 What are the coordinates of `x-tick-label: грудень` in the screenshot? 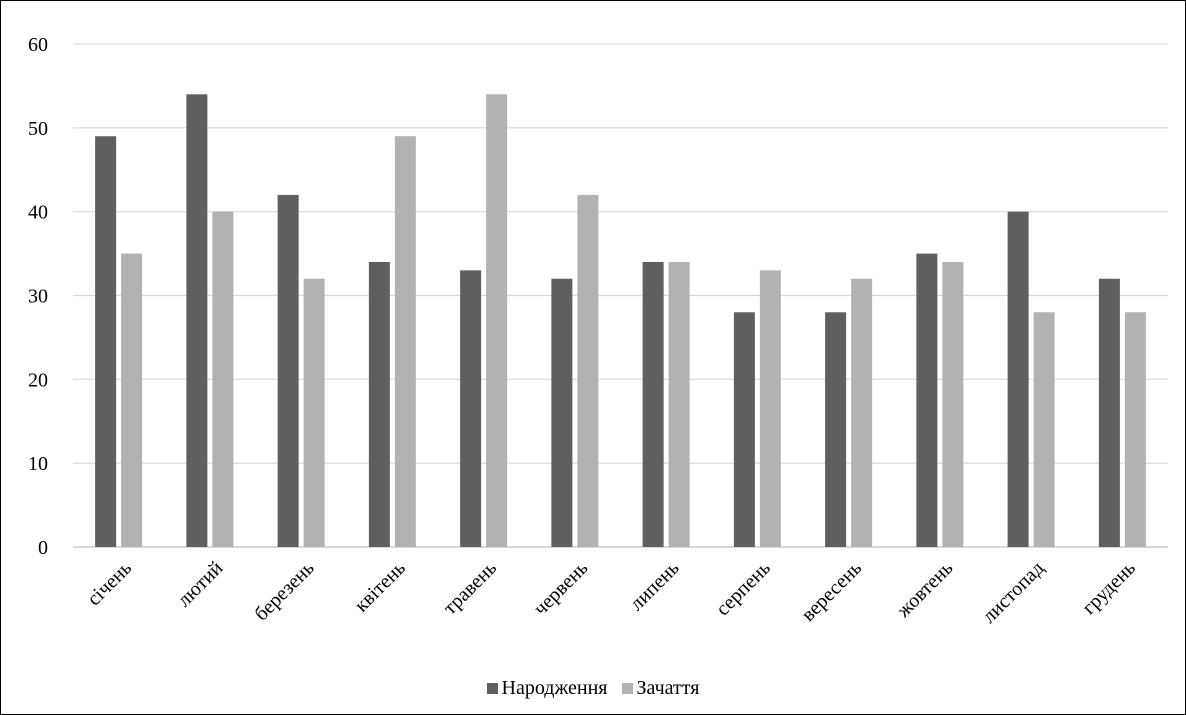 It's located at (1109, 588).